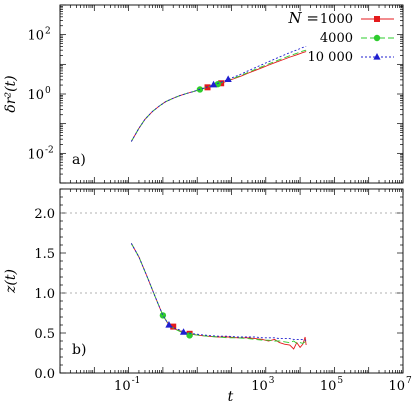 Image resolution: width=415 pixels, height=406 pixels. I want to click on panel-label: b), so click(79, 350).